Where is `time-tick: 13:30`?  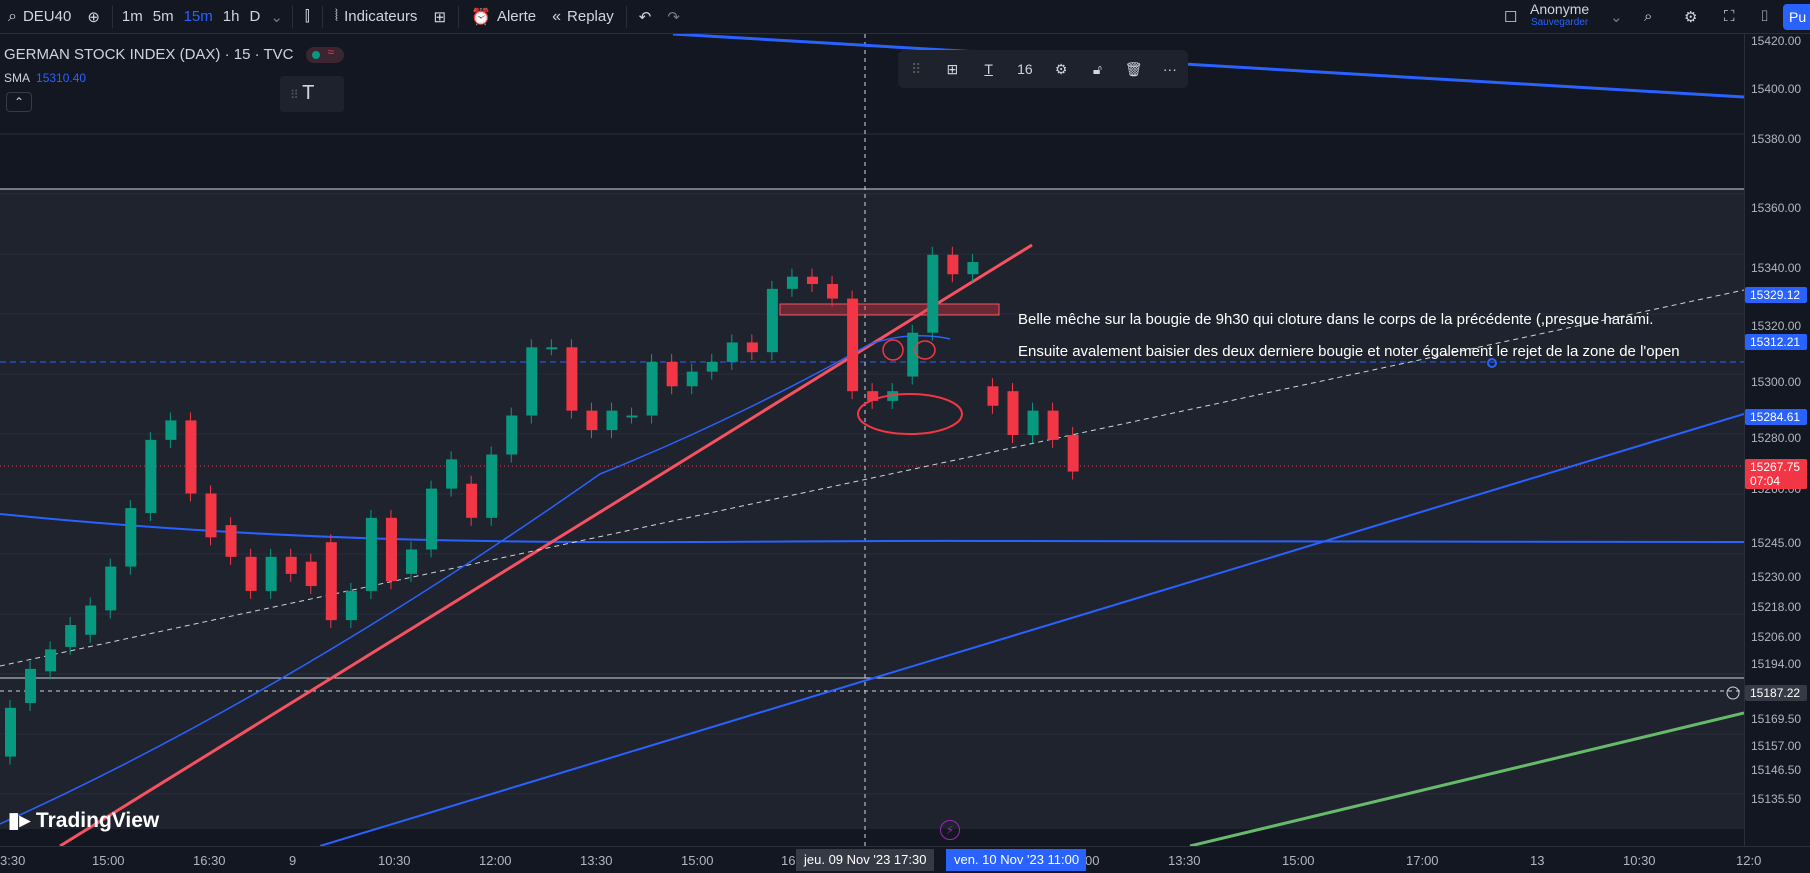
time-tick: 13:30 is located at coordinates (596, 860).